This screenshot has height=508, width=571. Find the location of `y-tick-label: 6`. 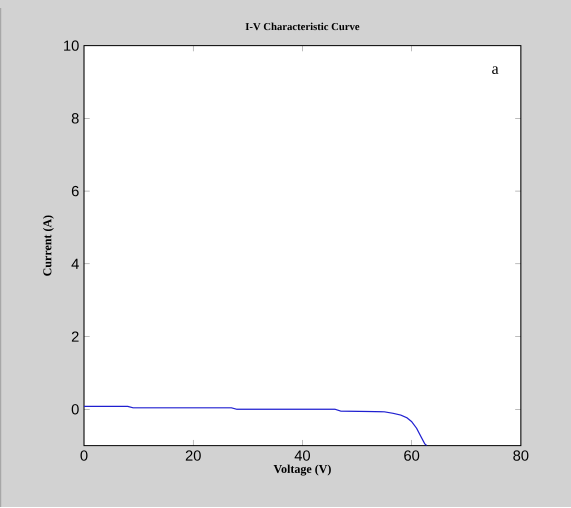

y-tick-label: 6 is located at coordinates (75, 191).